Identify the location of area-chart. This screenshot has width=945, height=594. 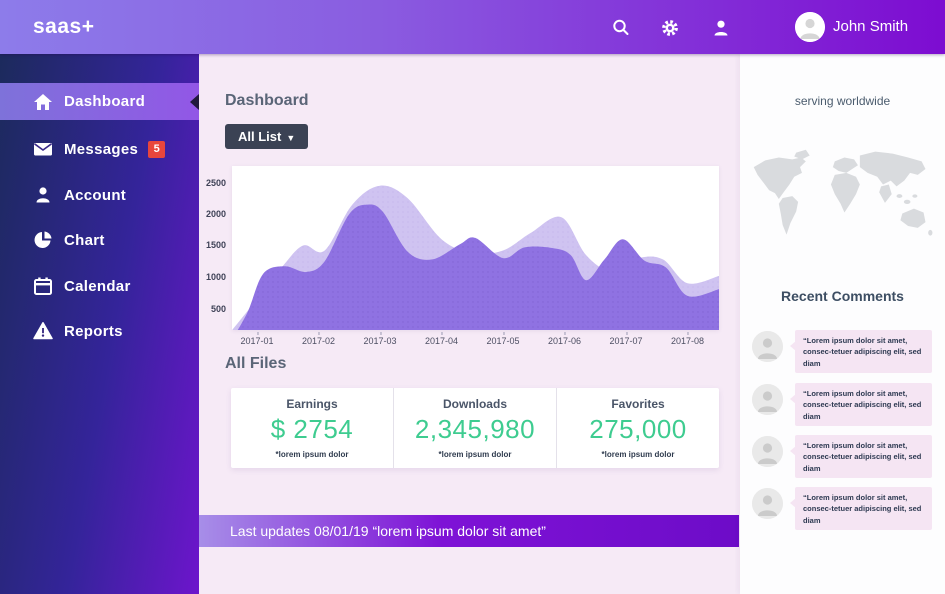
(475, 248).